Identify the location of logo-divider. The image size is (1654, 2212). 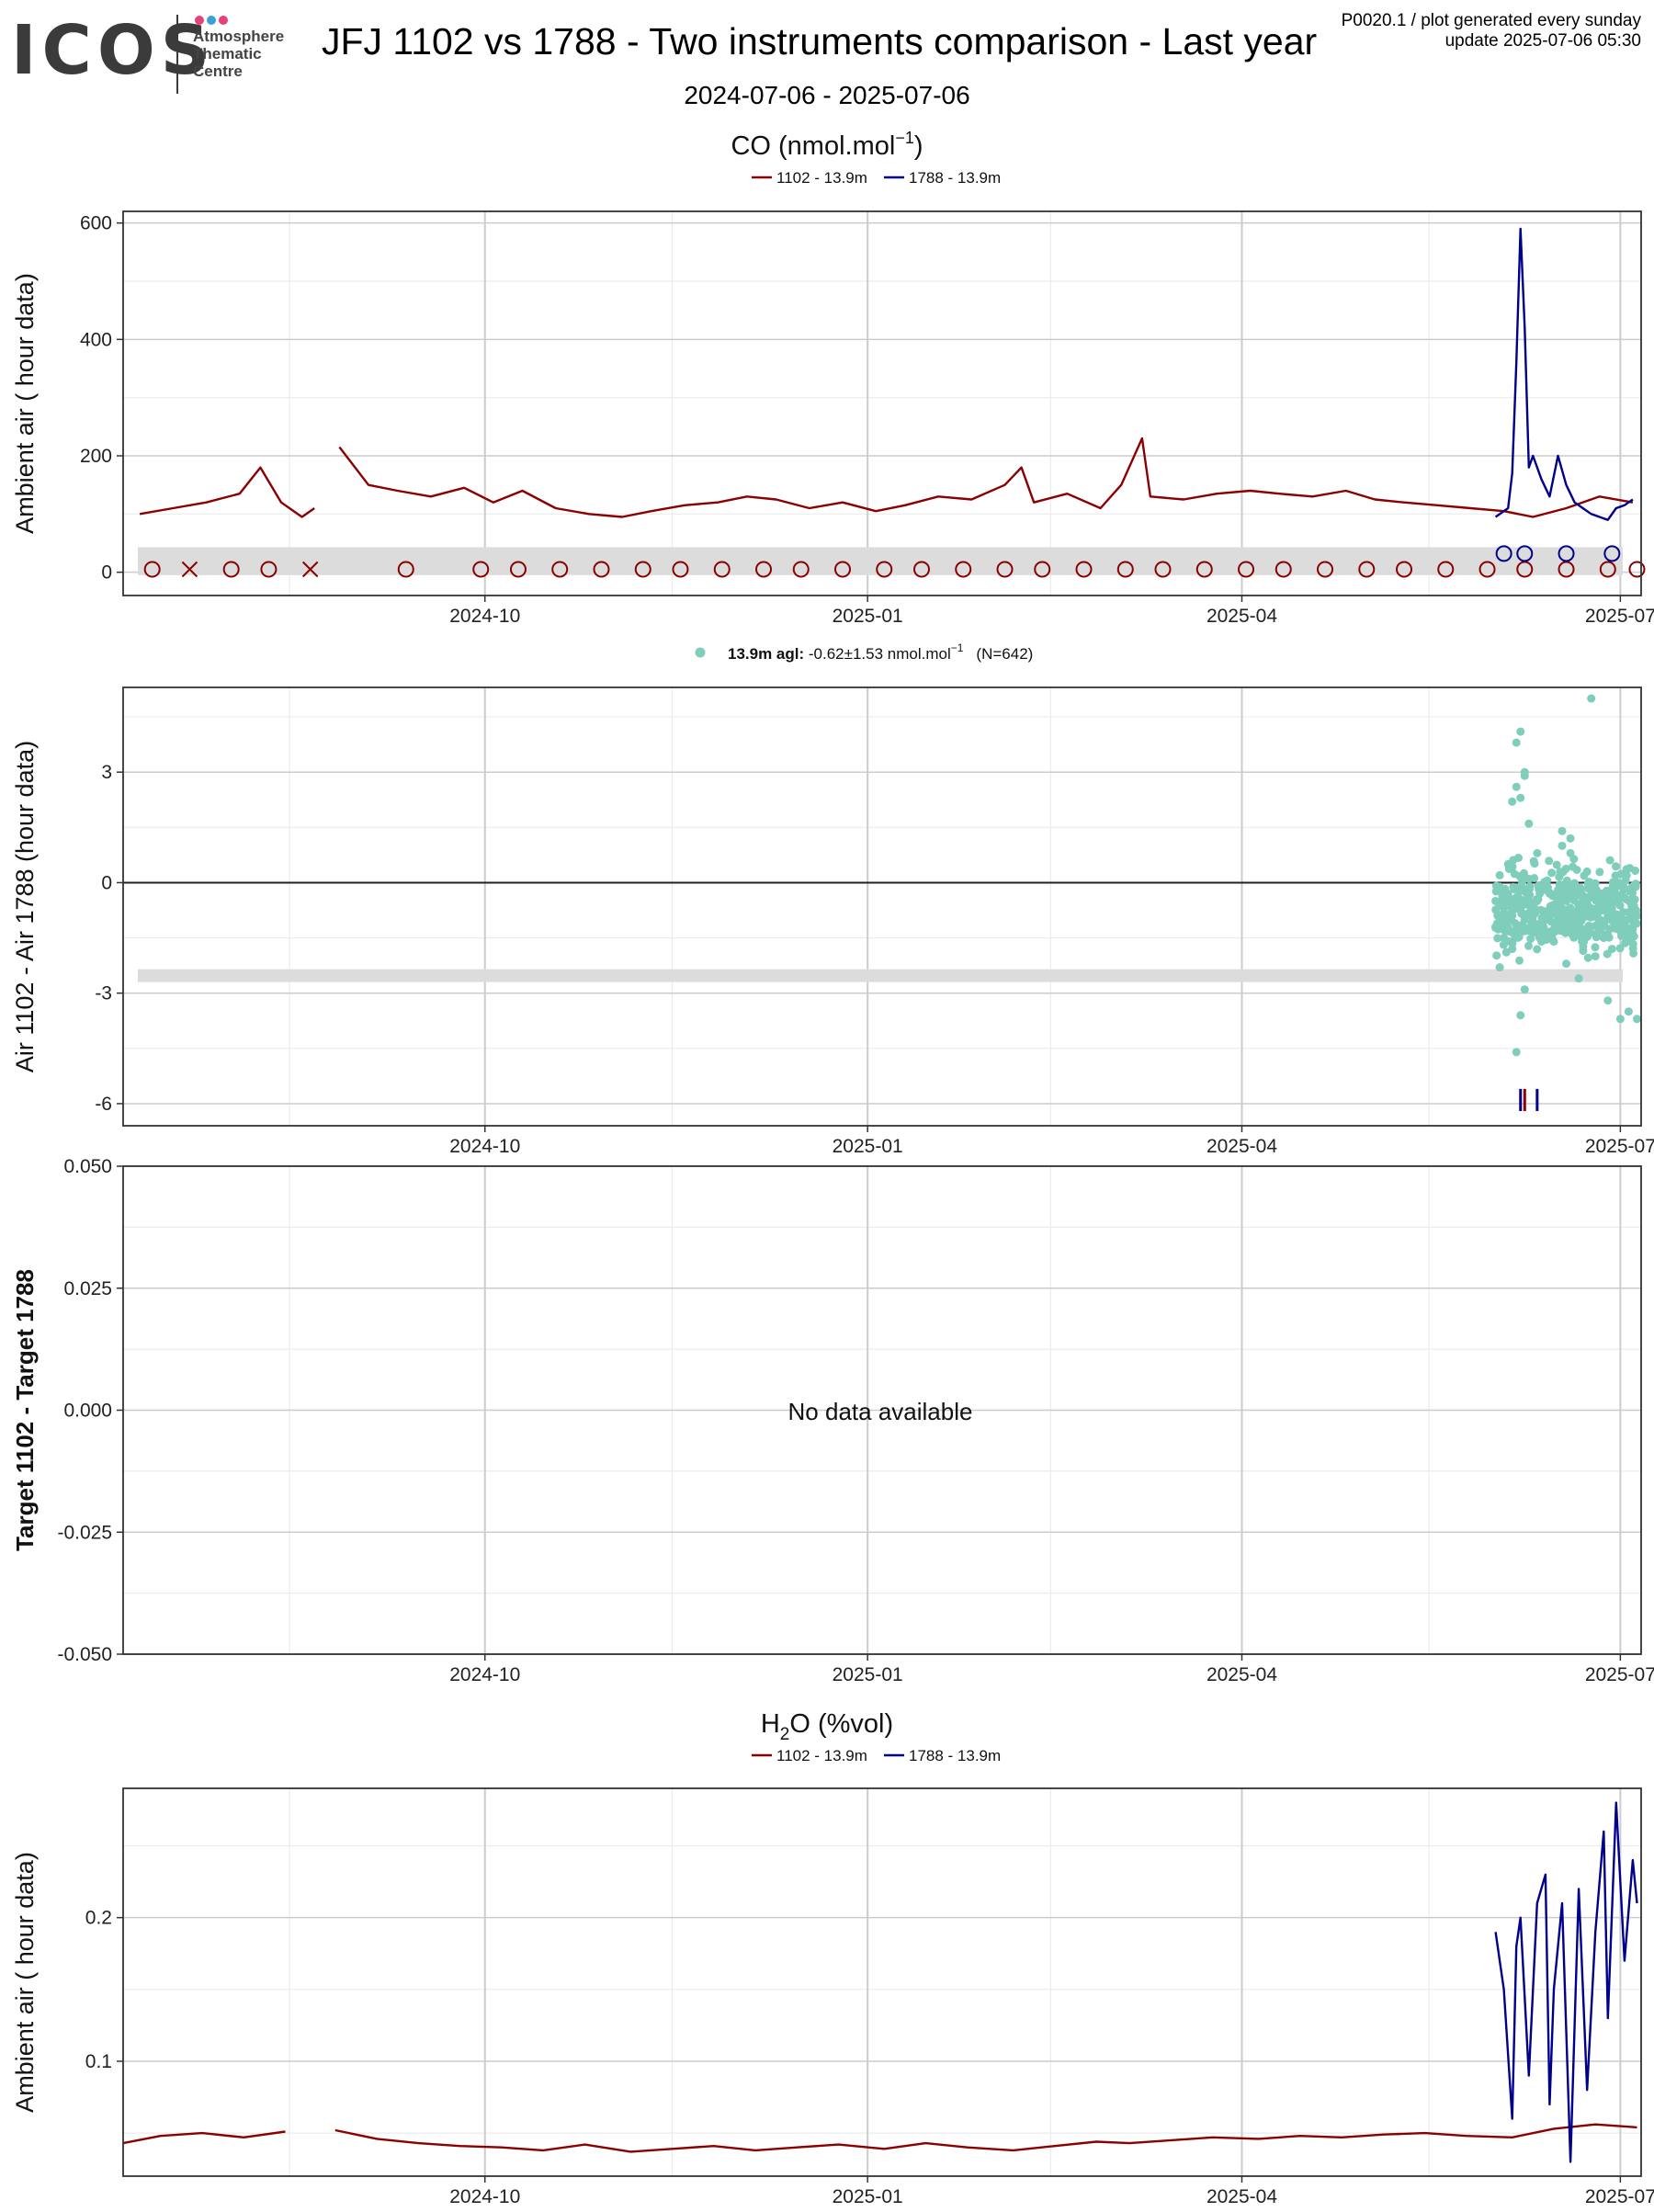
(177, 54).